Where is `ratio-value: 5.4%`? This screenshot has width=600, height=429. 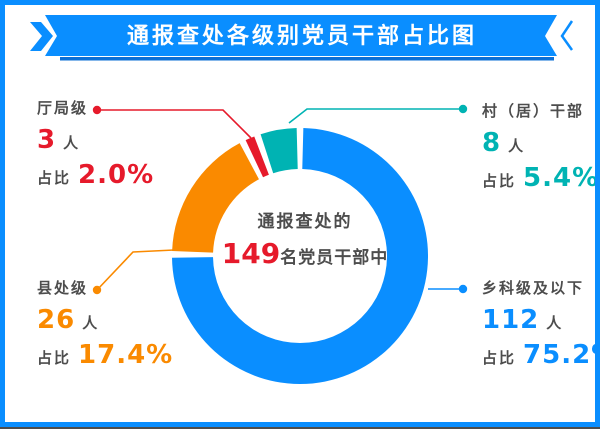
ratio-value: 5.4% is located at coordinates (561, 178).